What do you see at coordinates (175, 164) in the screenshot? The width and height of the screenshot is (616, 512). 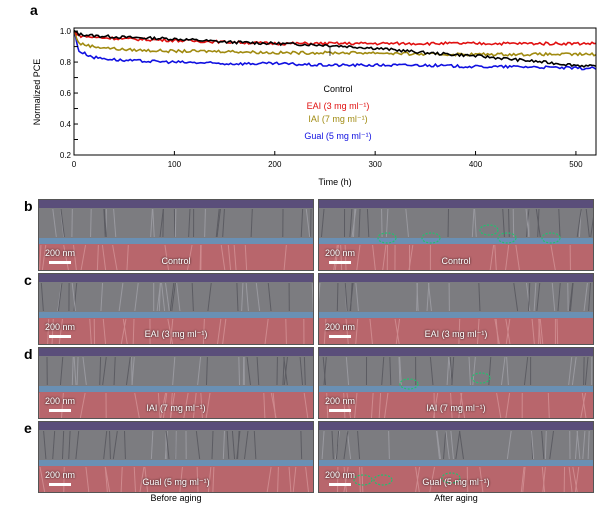 I see `x-tick-label: 100` at bounding box center [175, 164].